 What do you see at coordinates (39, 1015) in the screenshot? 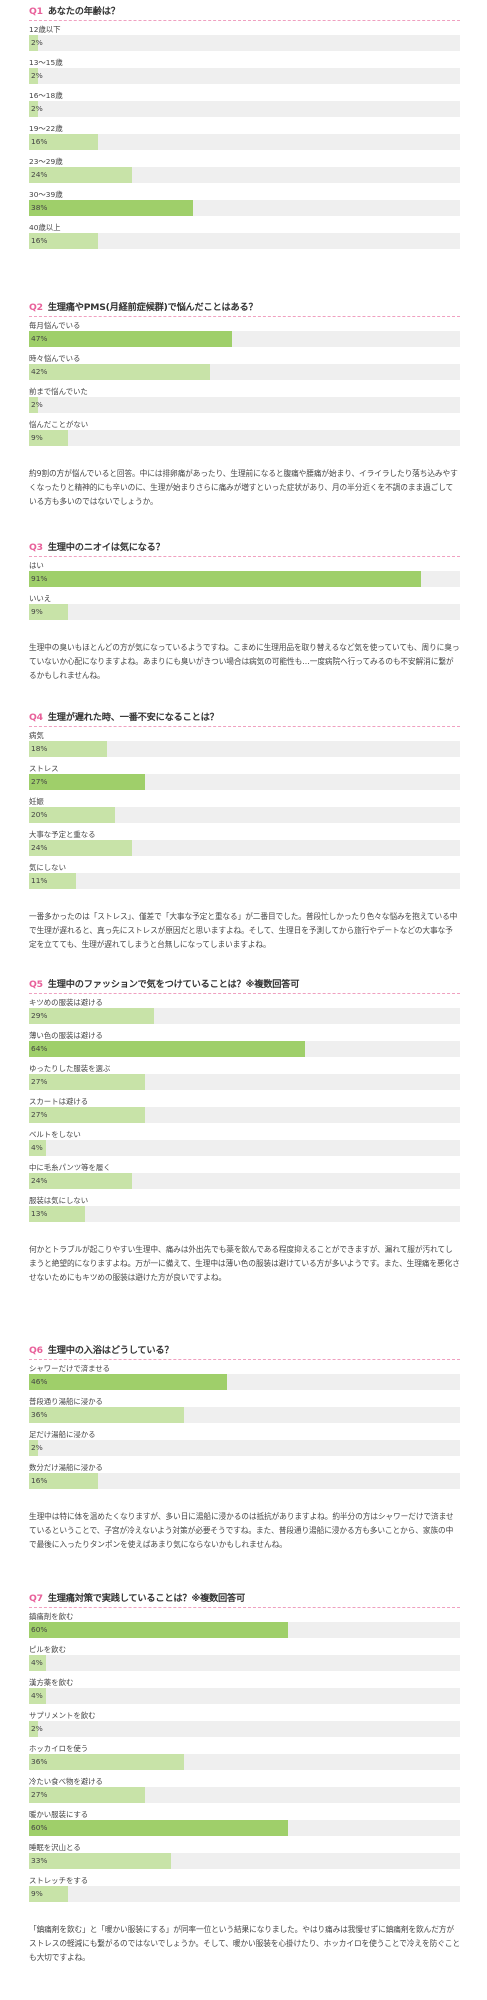
I see `answer-percentage: 29%` at bounding box center [39, 1015].